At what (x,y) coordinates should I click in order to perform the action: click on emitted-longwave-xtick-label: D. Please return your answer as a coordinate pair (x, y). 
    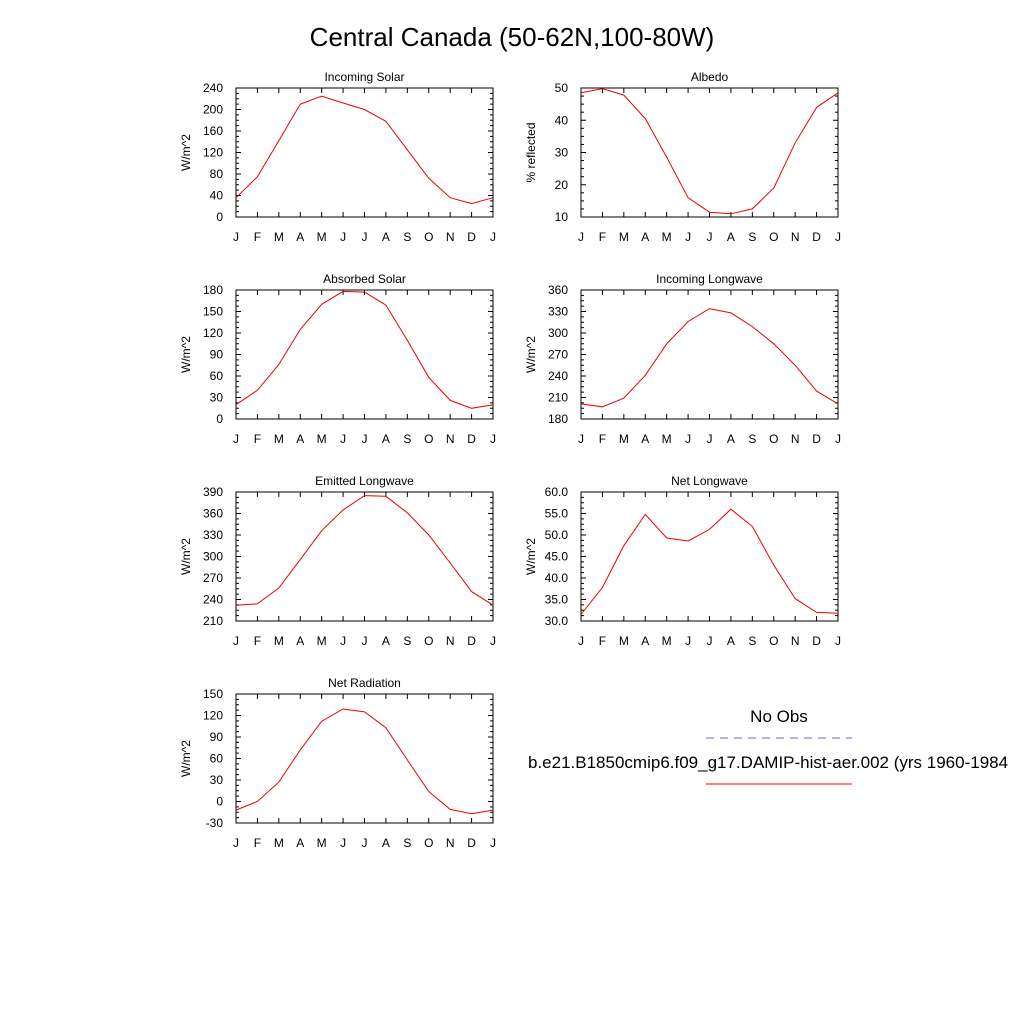
    Looking at the image, I should click on (471, 641).